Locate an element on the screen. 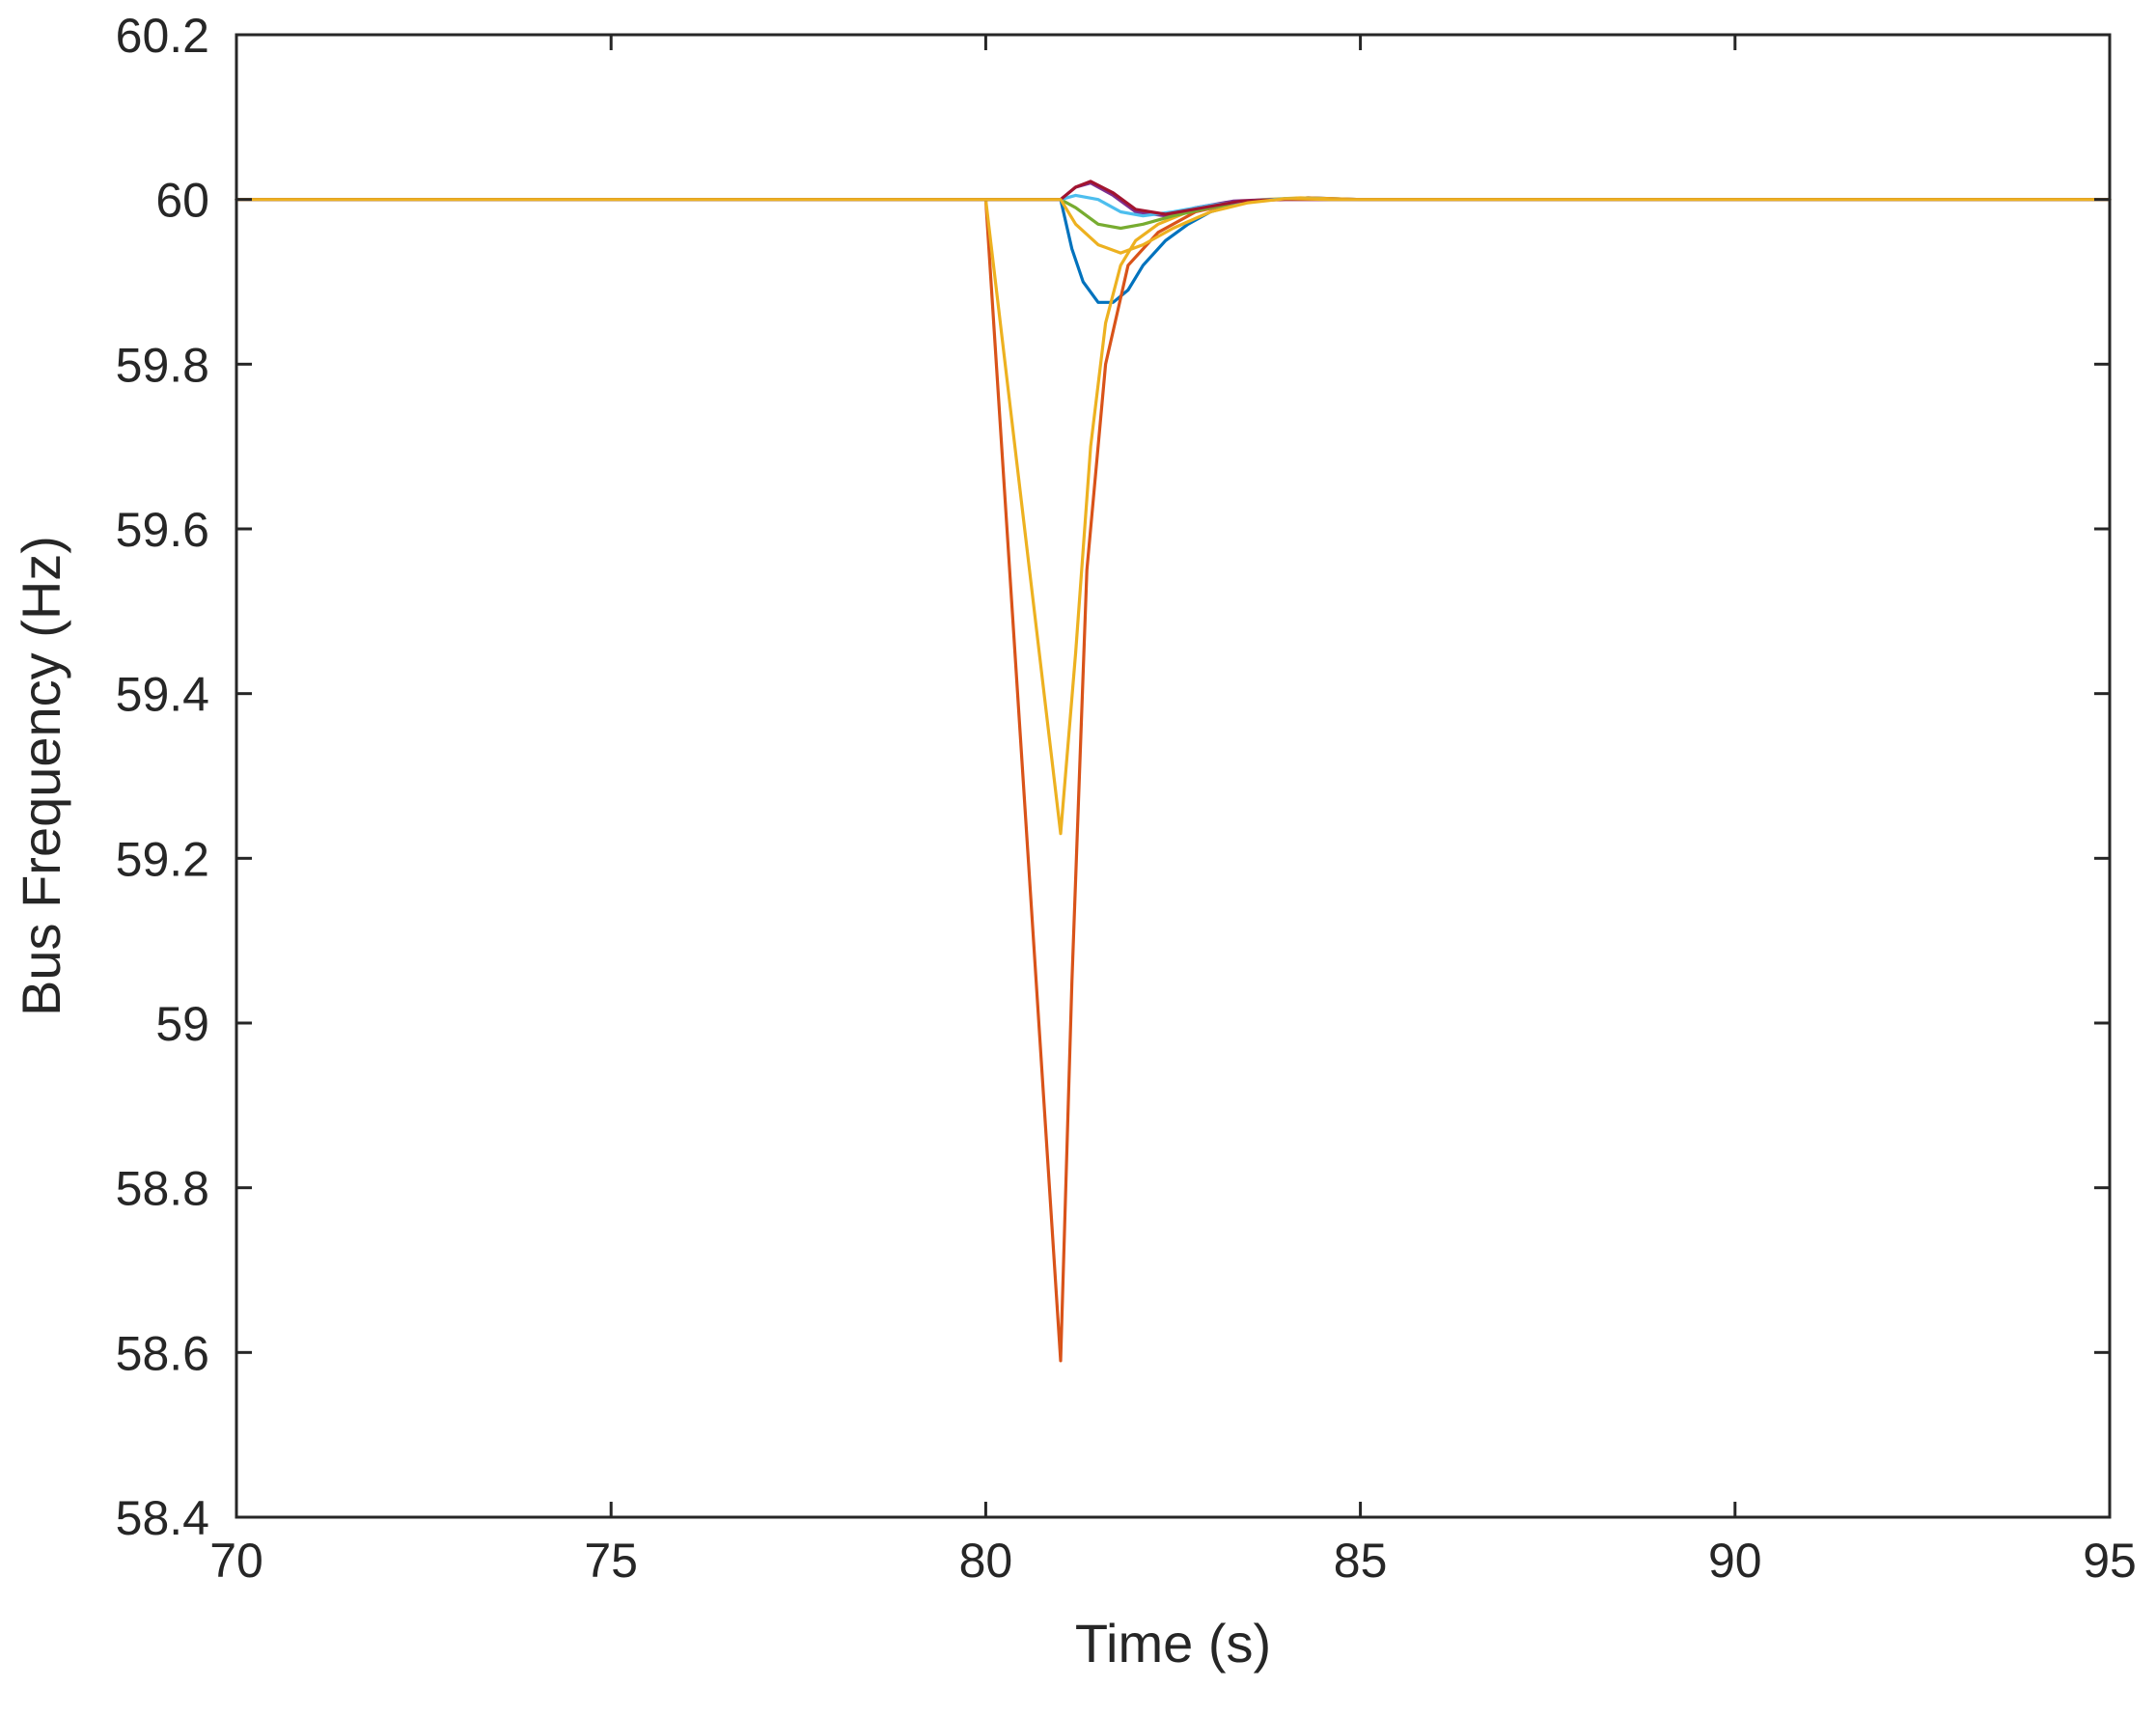 The height and width of the screenshot is (1716, 2156). y-tick-label: 59.2 is located at coordinates (162, 859).